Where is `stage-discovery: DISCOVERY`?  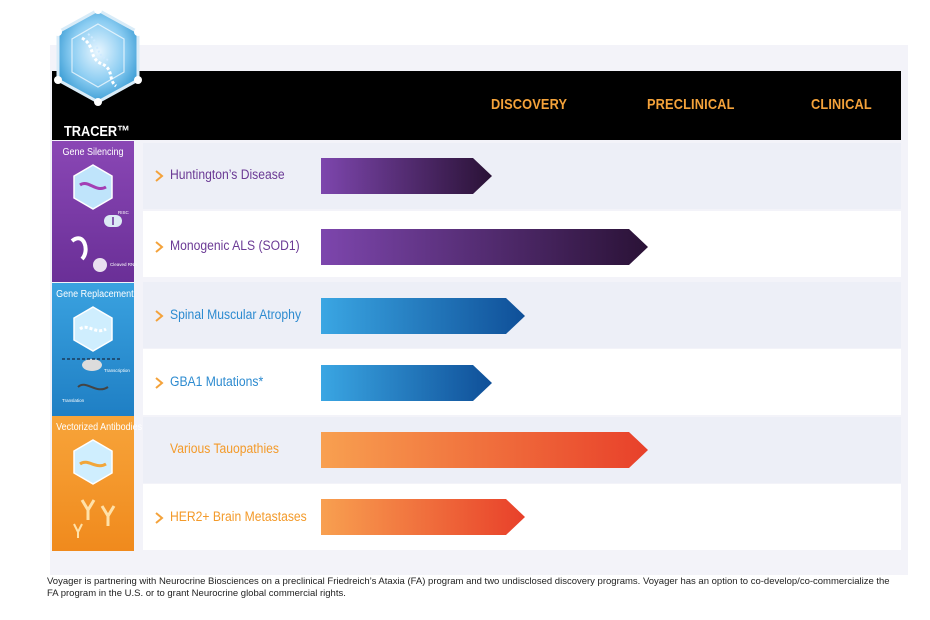
stage-discovery: DISCOVERY is located at coordinates (529, 104).